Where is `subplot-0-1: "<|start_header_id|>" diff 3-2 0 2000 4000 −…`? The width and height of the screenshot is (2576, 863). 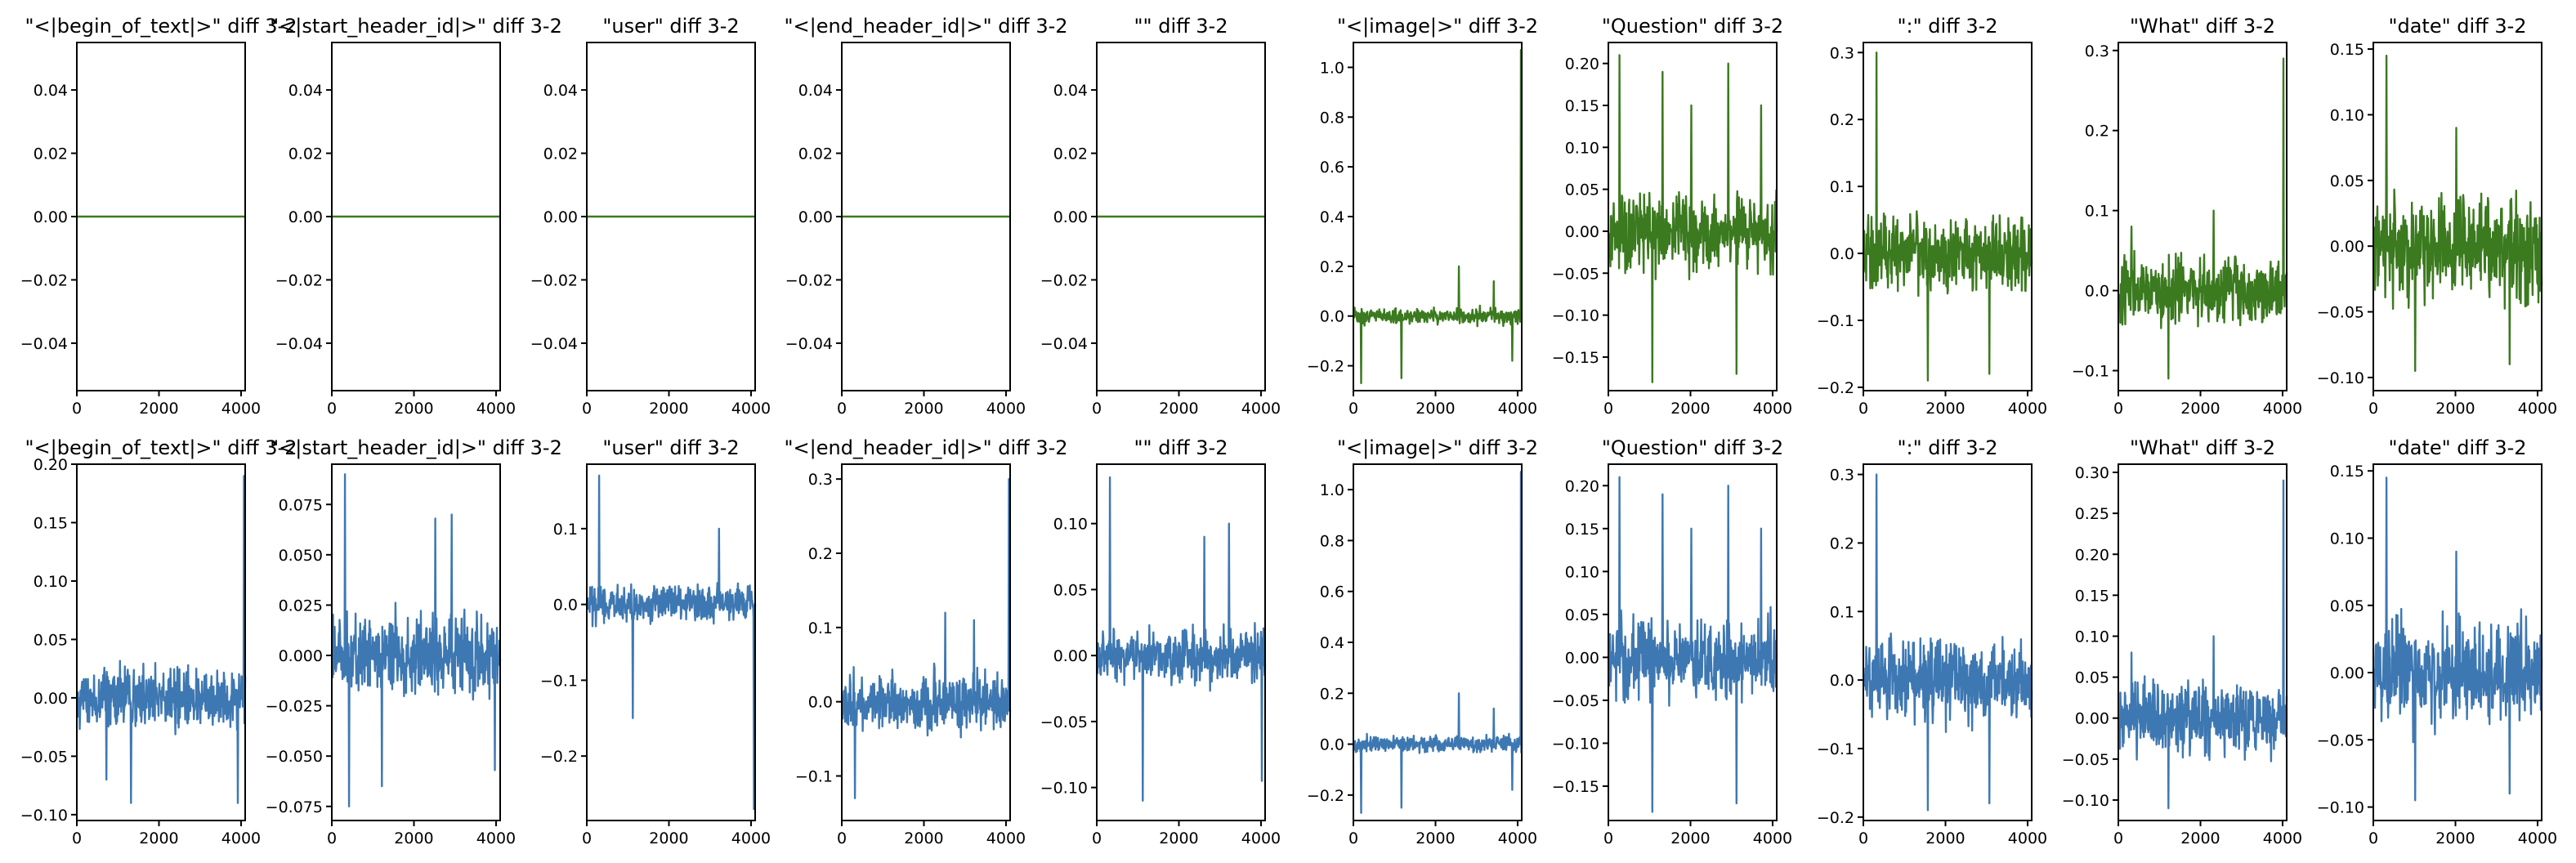 subplot-0-1: "<|start_header_id|>" diff 3-2 0 2000 4000 −… is located at coordinates (416, 216).